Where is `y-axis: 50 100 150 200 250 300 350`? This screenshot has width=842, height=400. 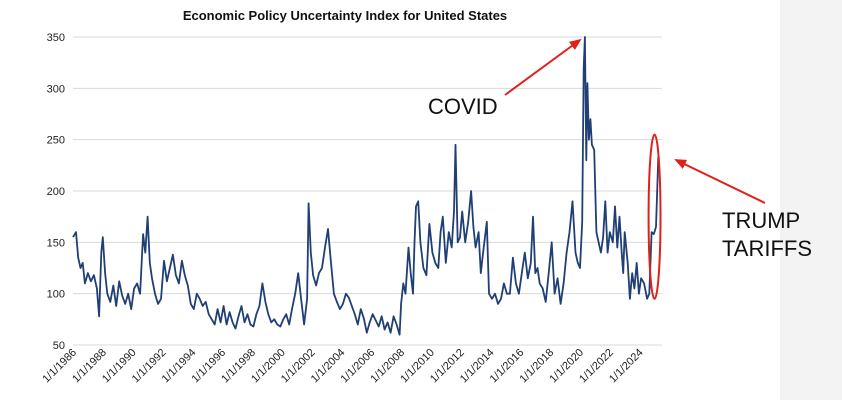 y-axis: 50 100 150 200 250 300 350 is located at coordinates (56, 192).